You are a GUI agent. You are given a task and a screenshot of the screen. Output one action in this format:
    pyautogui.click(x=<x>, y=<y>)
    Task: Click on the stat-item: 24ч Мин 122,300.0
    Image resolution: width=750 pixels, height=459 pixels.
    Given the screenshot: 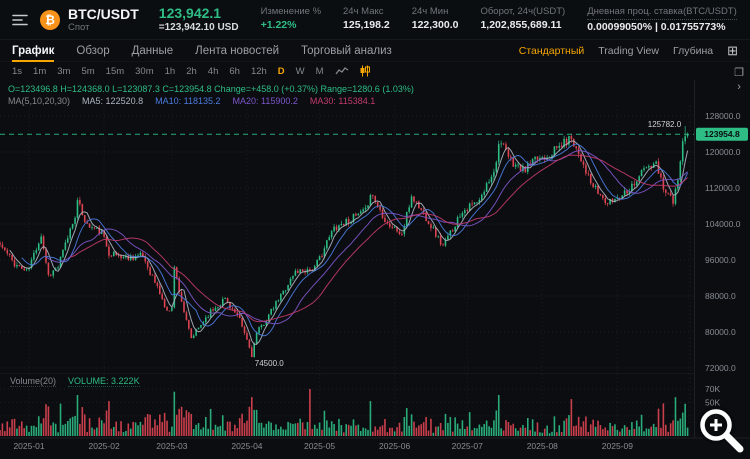 What is the action you would take?
    pyautogui.click(x=435, y=20)
    